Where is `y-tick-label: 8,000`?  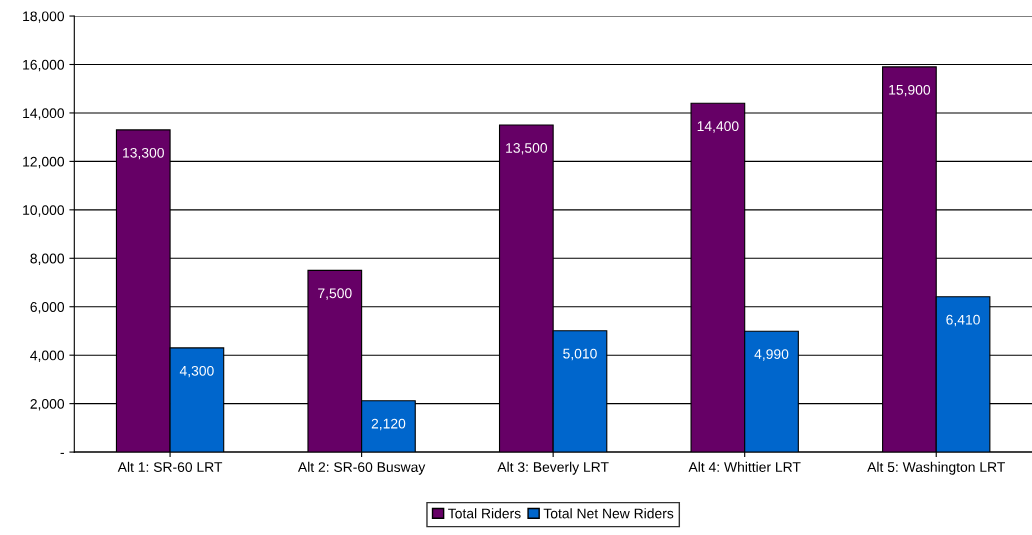 y-tick-label: 8,000 is located at coordinates (47, 259).